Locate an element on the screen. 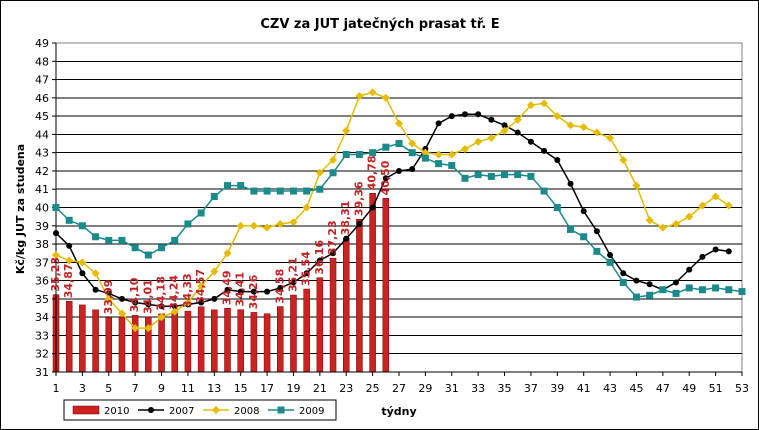 The image size is (759, 430). bar-data-label: 34,41 is located at coordinates (240, 289).